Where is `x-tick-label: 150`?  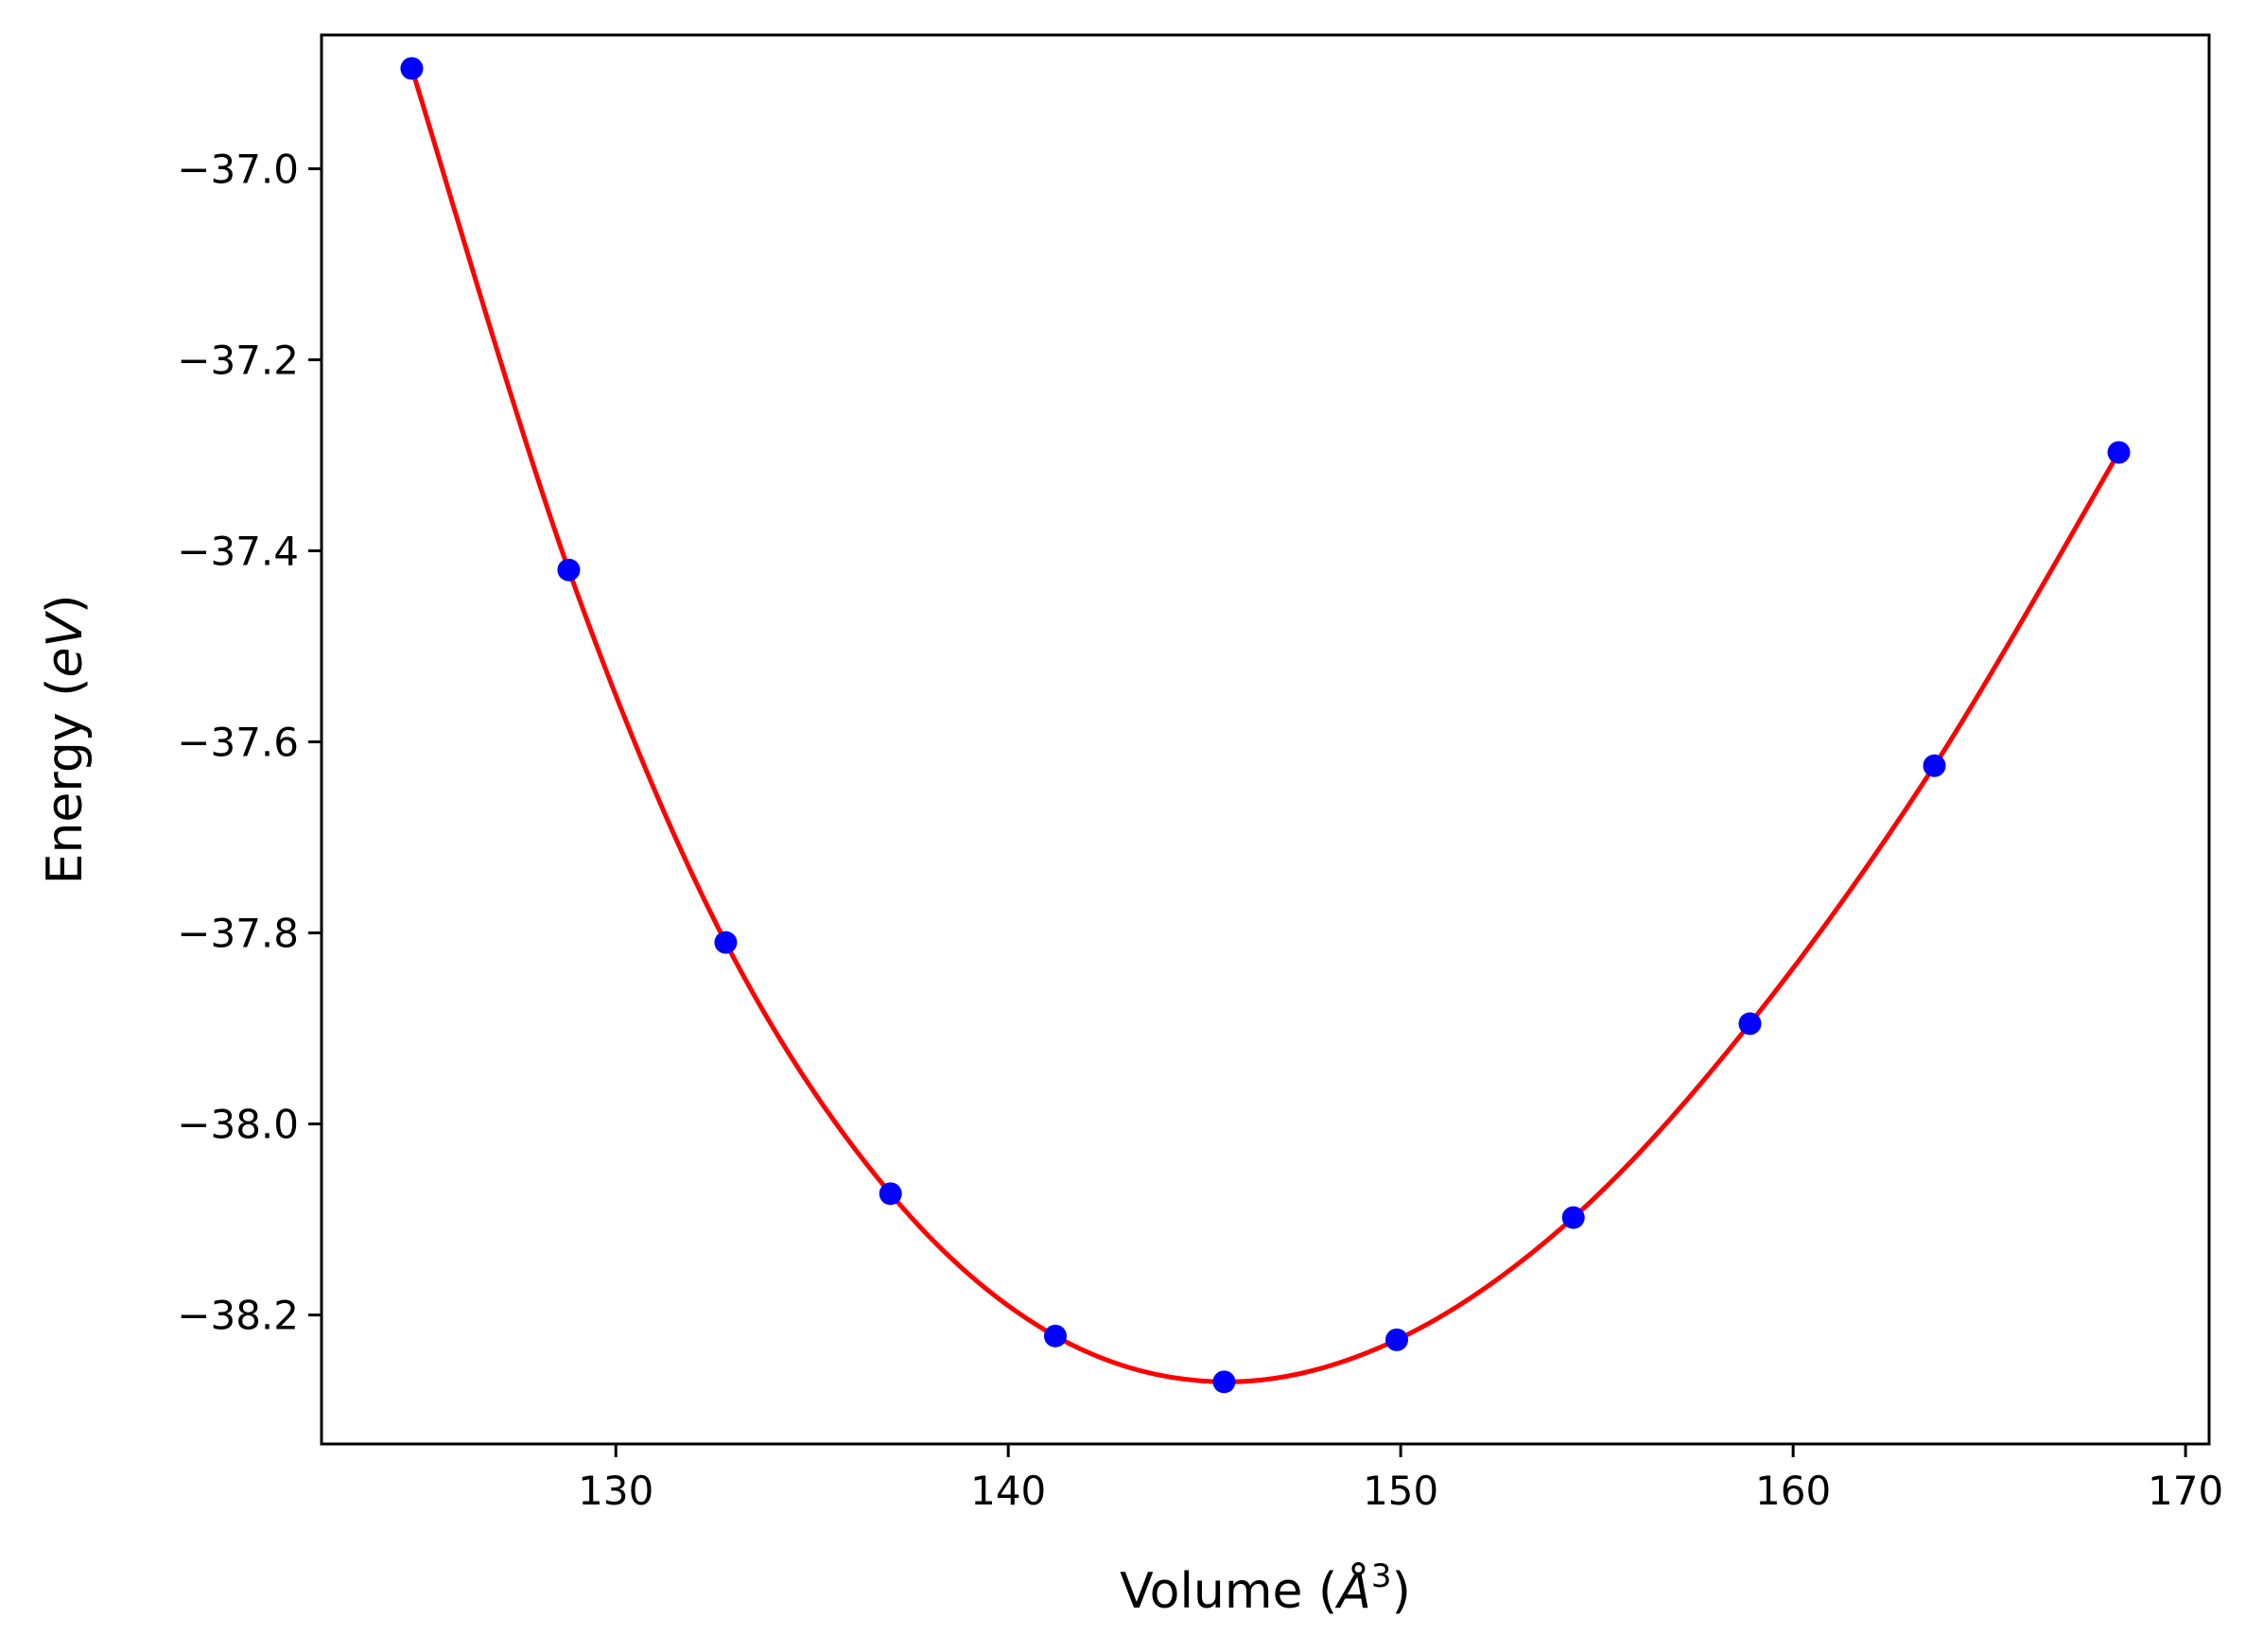 x-tick-label: 150 is located at coordinates (1400, 1491).